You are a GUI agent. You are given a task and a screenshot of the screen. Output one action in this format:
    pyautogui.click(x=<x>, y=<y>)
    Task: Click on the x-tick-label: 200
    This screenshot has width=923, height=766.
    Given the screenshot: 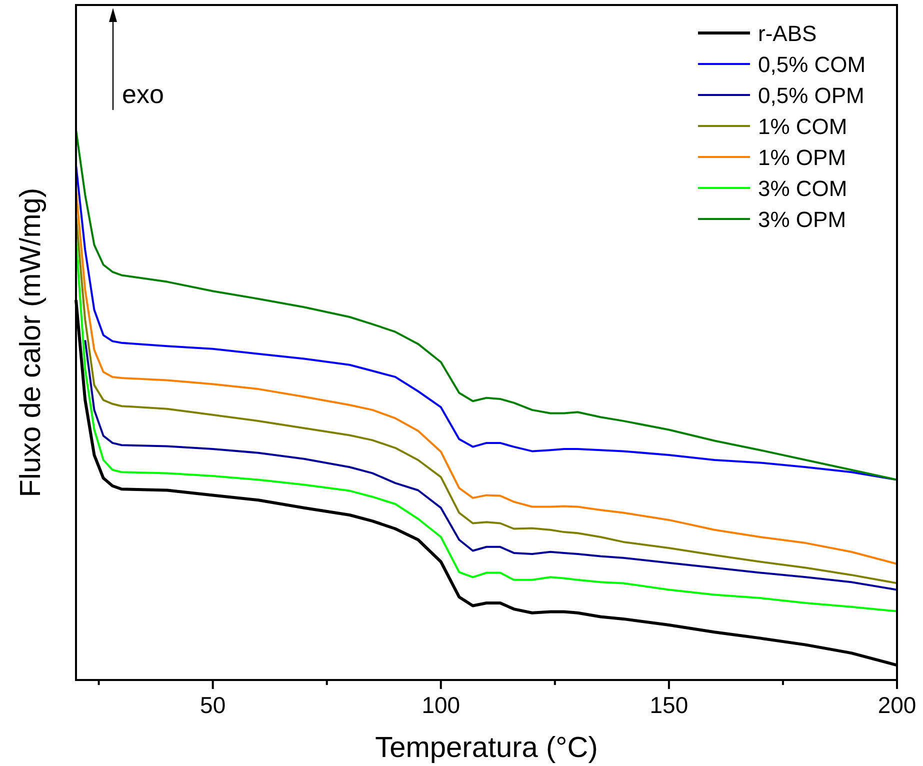 What is the action you would take?
    pyautogui.click(x=897, y=705)
    